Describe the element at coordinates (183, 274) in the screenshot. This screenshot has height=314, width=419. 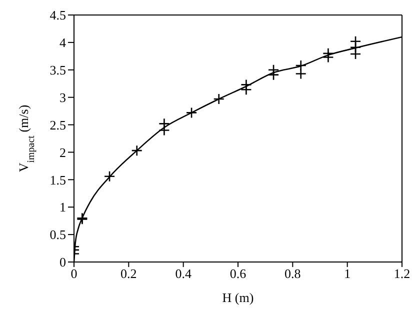
I see `x-tick-label: 0.4` at that location.